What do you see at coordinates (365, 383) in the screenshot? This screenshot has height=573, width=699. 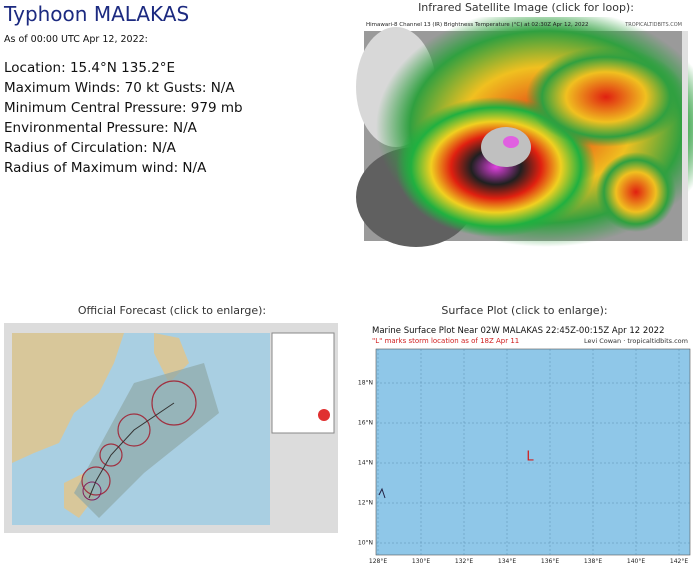 I see `lat-label: 18°N` at bounding box center [365, 383].